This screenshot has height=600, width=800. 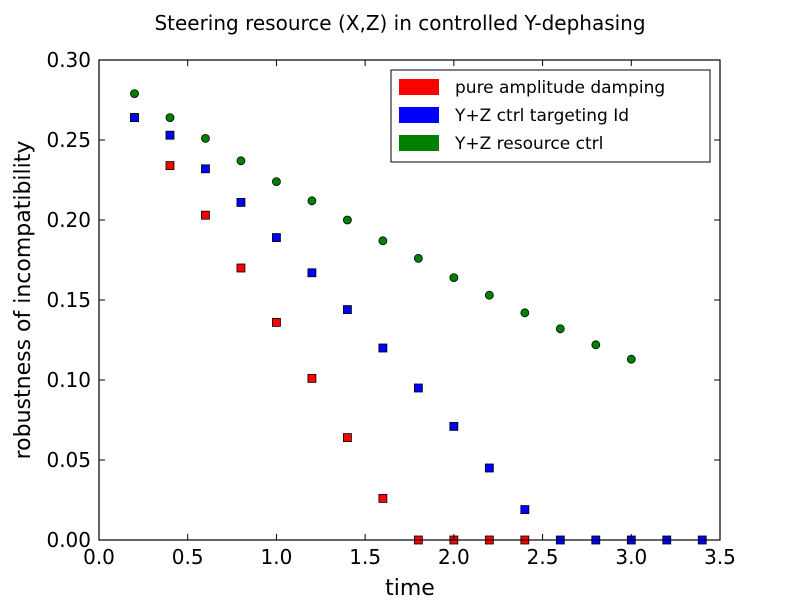 What do you see at coordinates (68, 540) in the screenshot?
I see `y-tick-label: 0.00` at bounding box center [68, 540].